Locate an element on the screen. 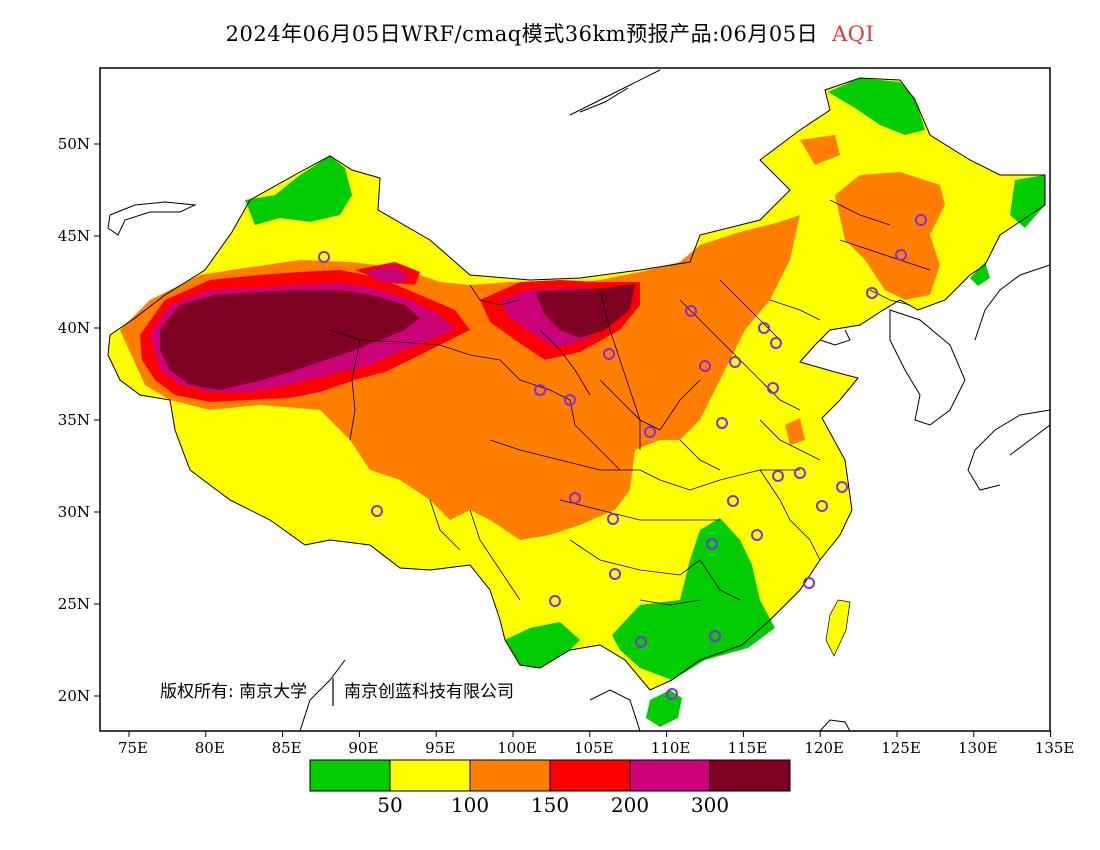 The image size is (1100, 850). taiwan-island is located at coordinates (838, 628).